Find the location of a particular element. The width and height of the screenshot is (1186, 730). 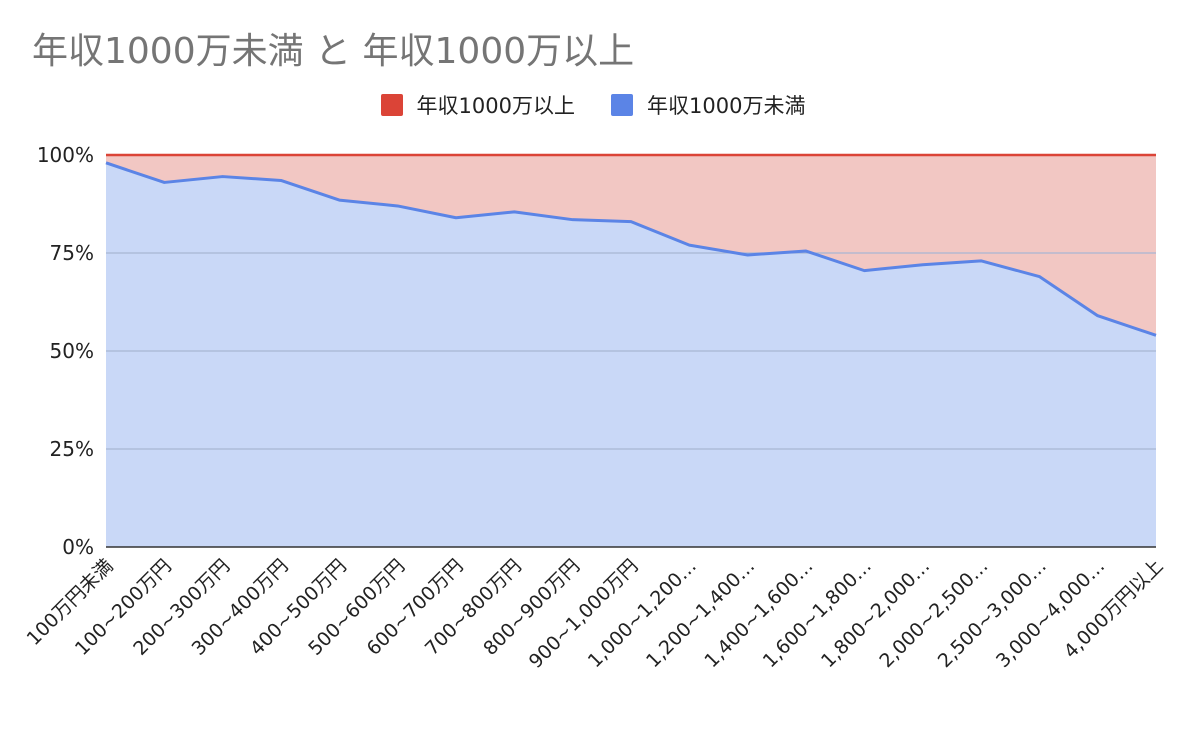

legend: 年収1000万以上 年収1000万未満 is located at coordinates (593, 105).